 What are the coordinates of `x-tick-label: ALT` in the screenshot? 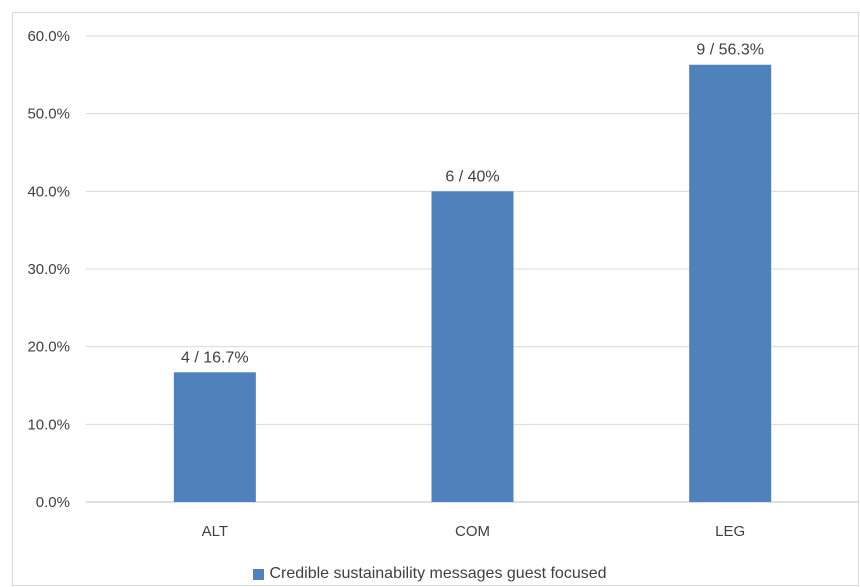 It's located at (215, 531).